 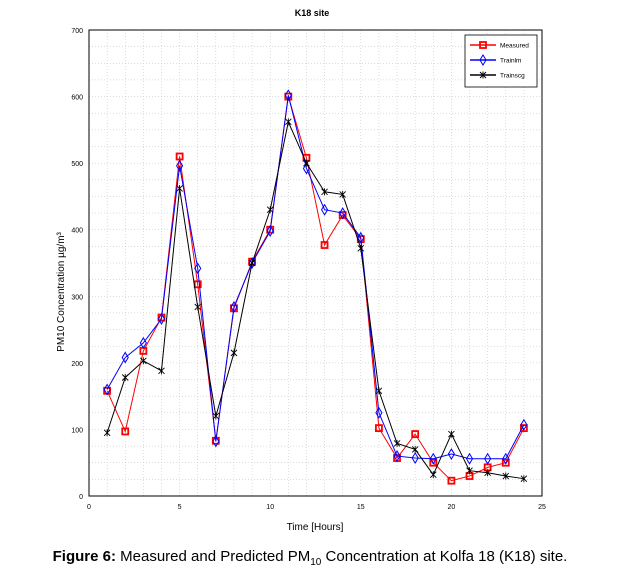 What do you see at coordinates (77, 430) in the screenshot?
I see `y-tick-label: 100` at bounding box center [77, 430].